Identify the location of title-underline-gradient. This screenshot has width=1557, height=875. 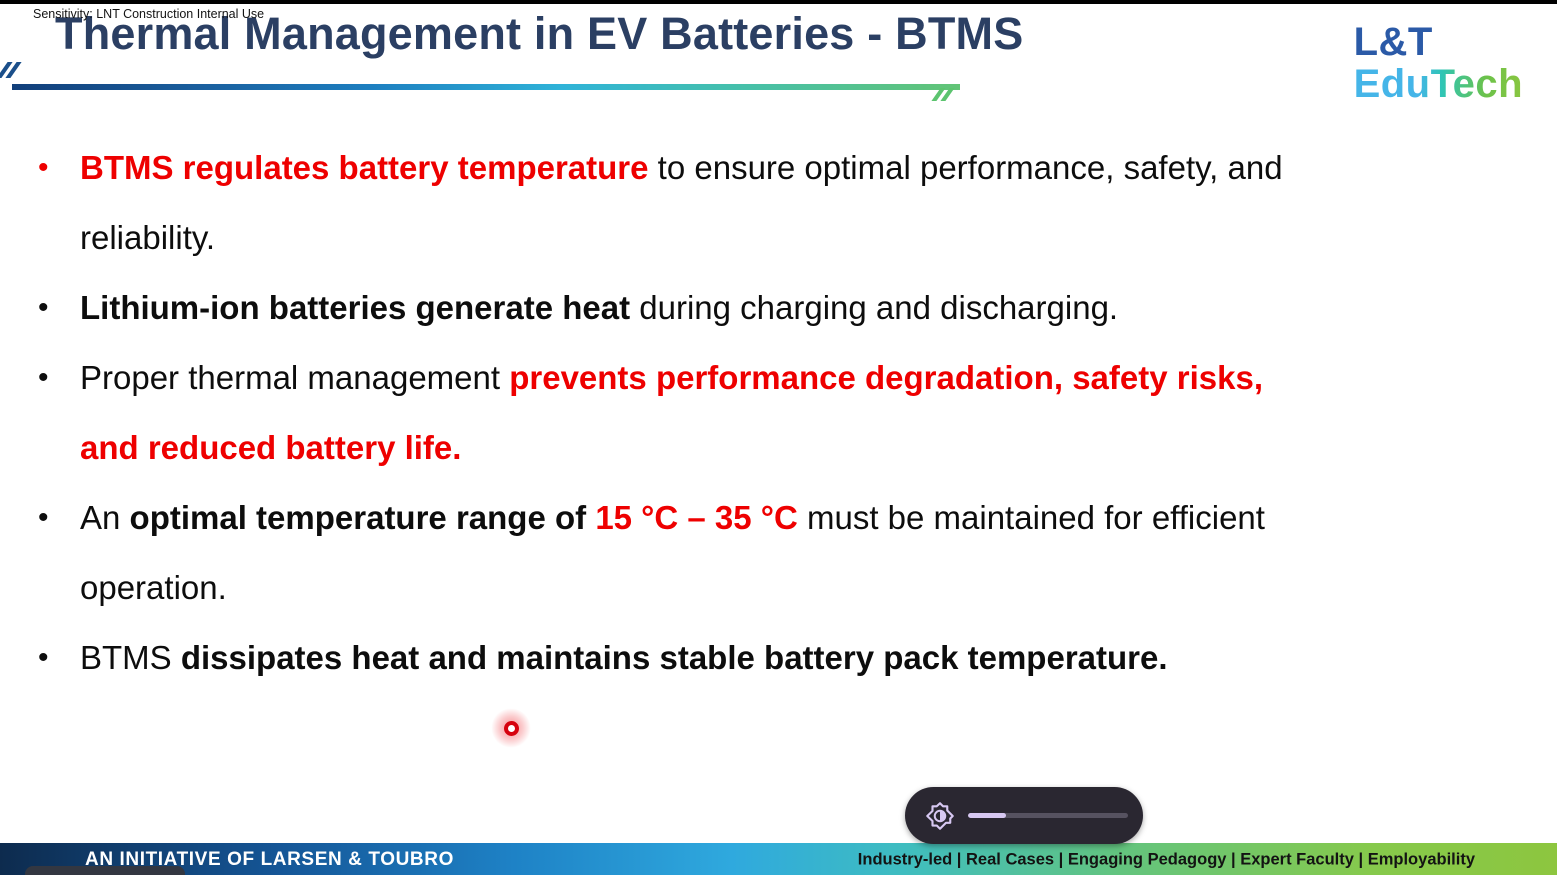
(486, 87).